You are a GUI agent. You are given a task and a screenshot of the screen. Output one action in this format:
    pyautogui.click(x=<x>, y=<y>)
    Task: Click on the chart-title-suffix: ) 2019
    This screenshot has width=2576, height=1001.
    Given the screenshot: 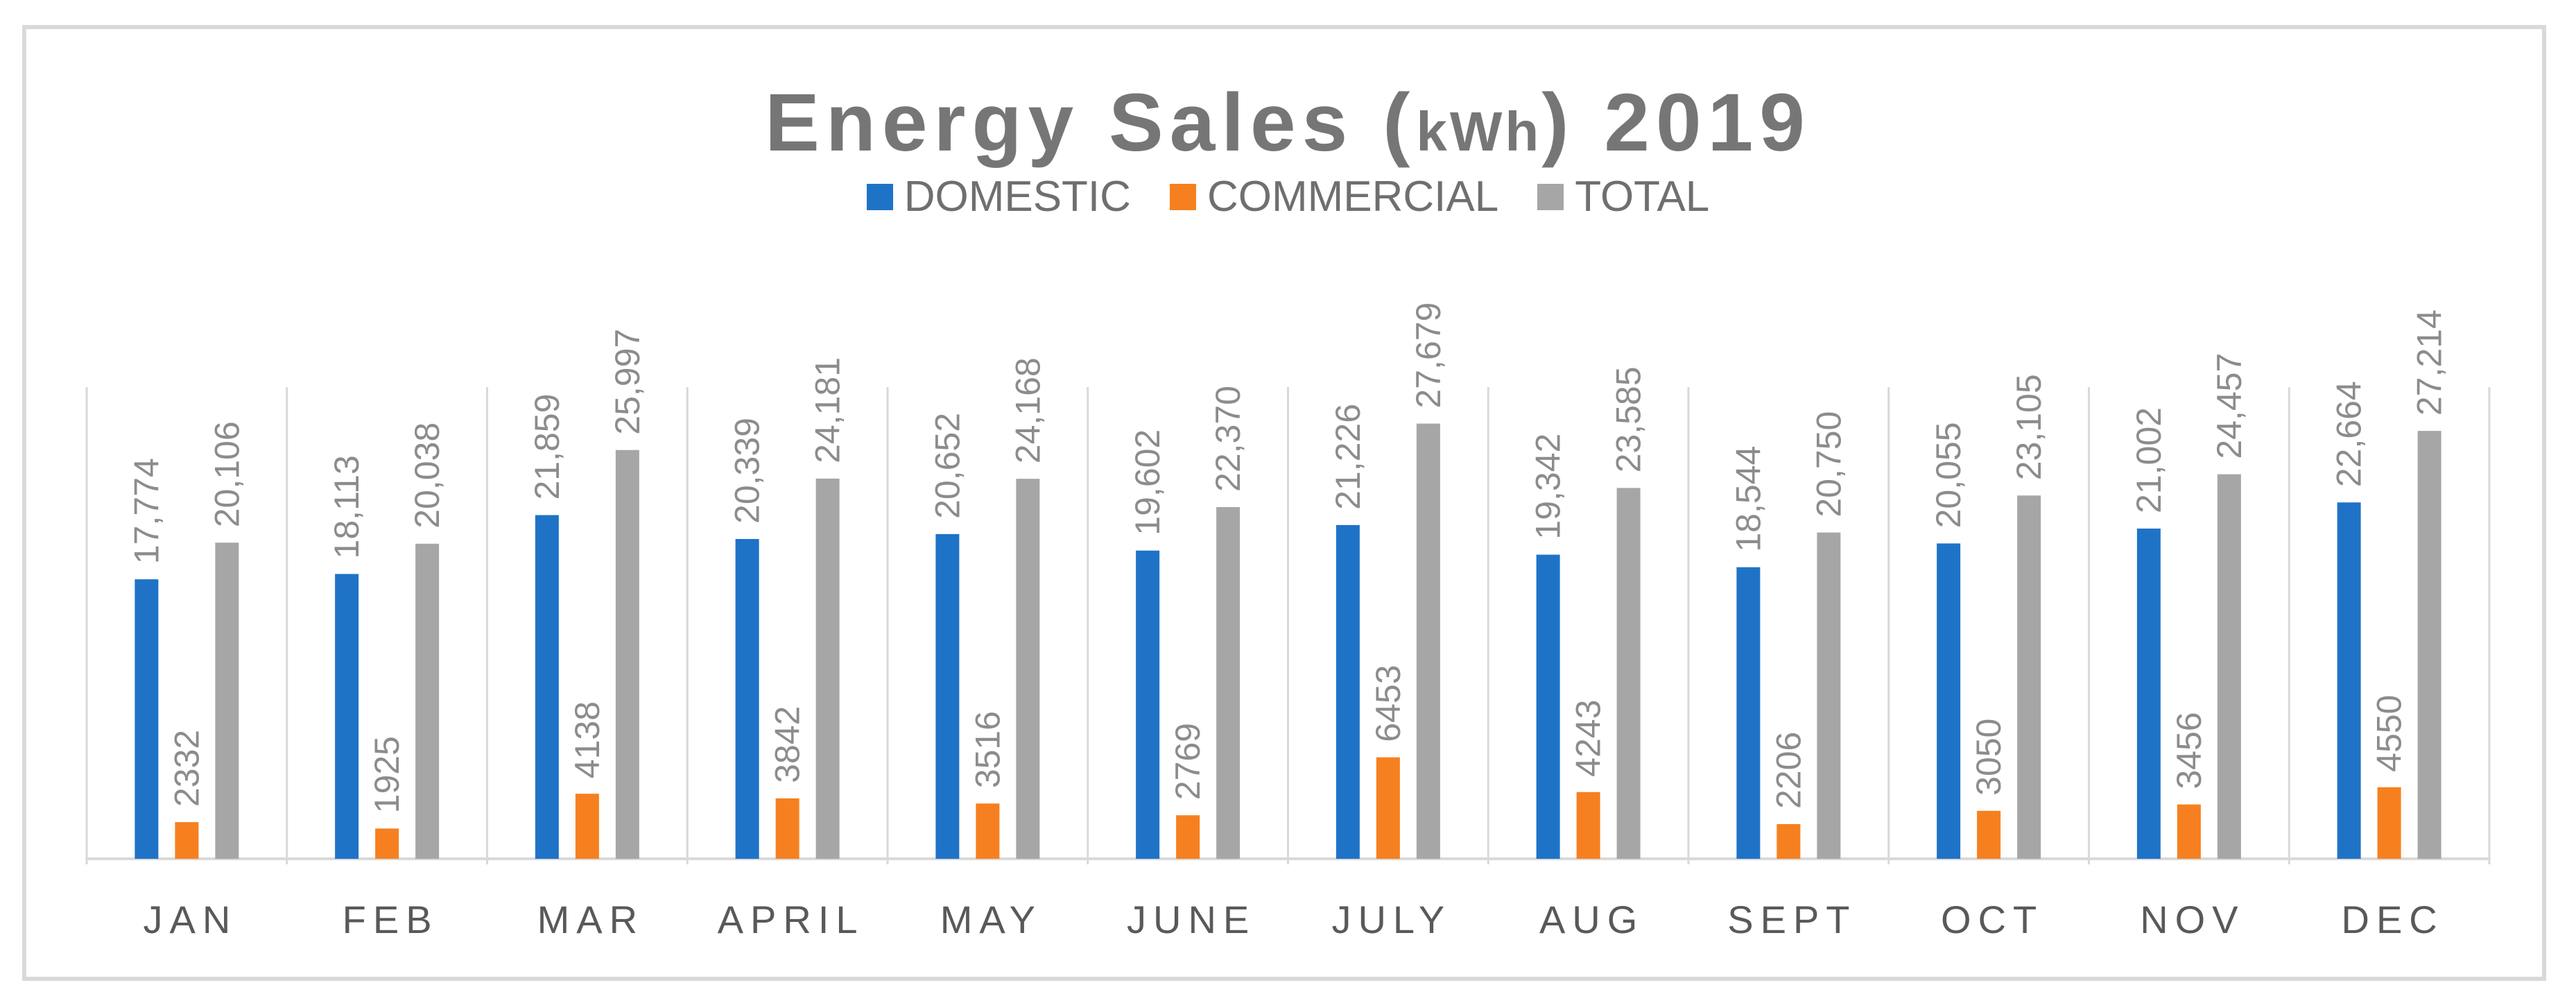 What is the action you would take?
    pyautogui.click(x=1676, y=123)
    